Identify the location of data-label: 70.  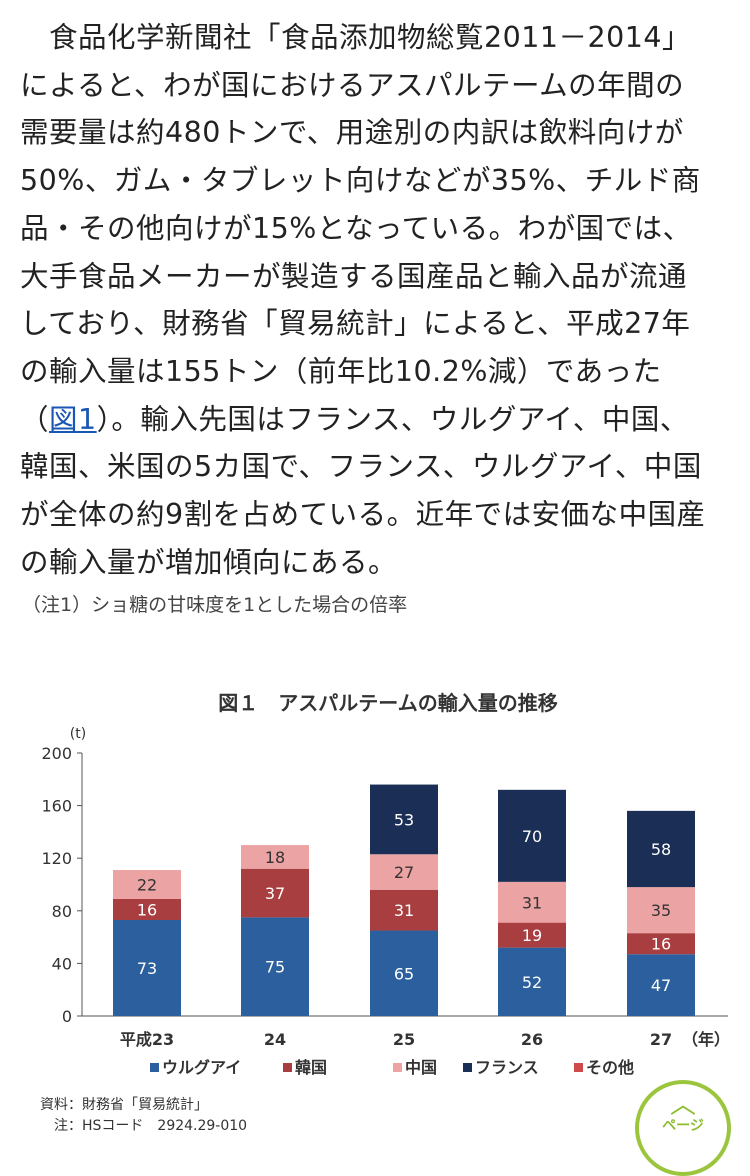
(532, 836).